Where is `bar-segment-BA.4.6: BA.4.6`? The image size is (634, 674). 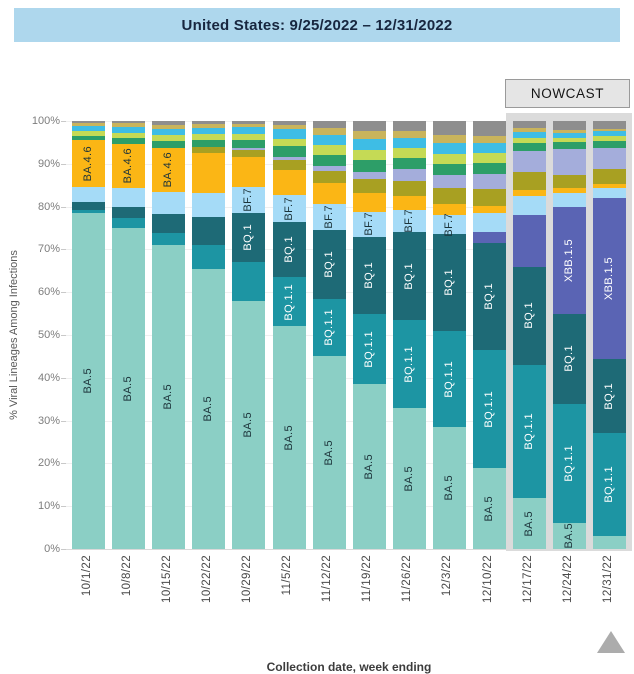 bar-segment-BA.4.6: BA.4.6 is located at coordinates (88, 164).